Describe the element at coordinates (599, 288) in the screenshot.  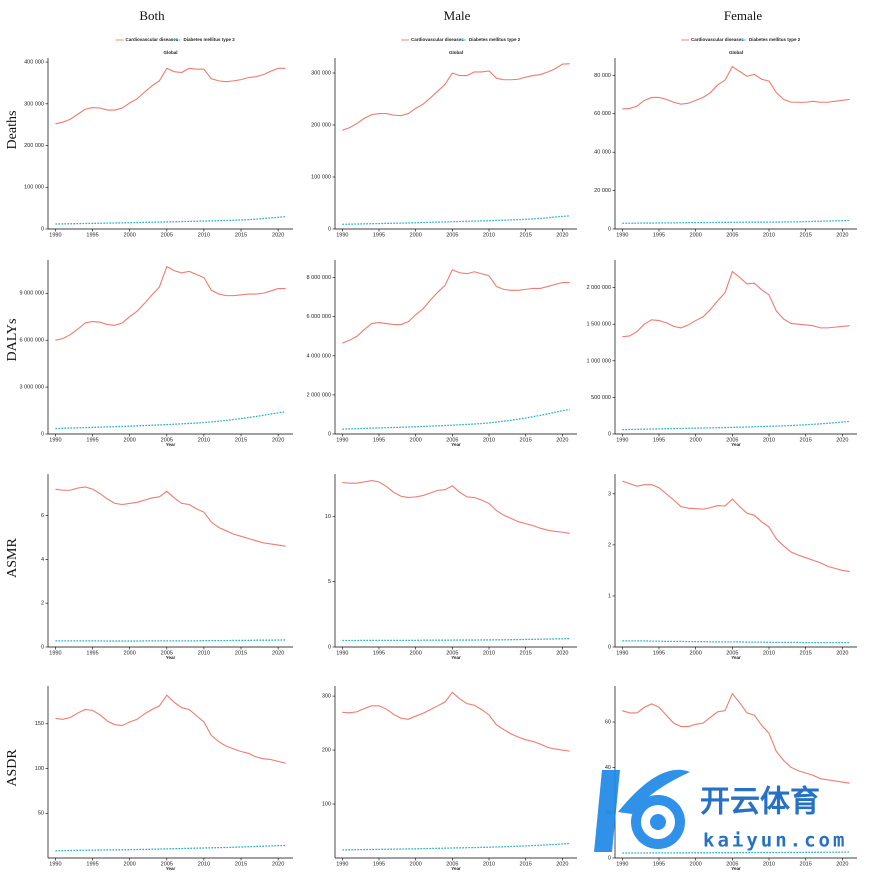
I see `y-tick-label: 2 000 000` at that location.